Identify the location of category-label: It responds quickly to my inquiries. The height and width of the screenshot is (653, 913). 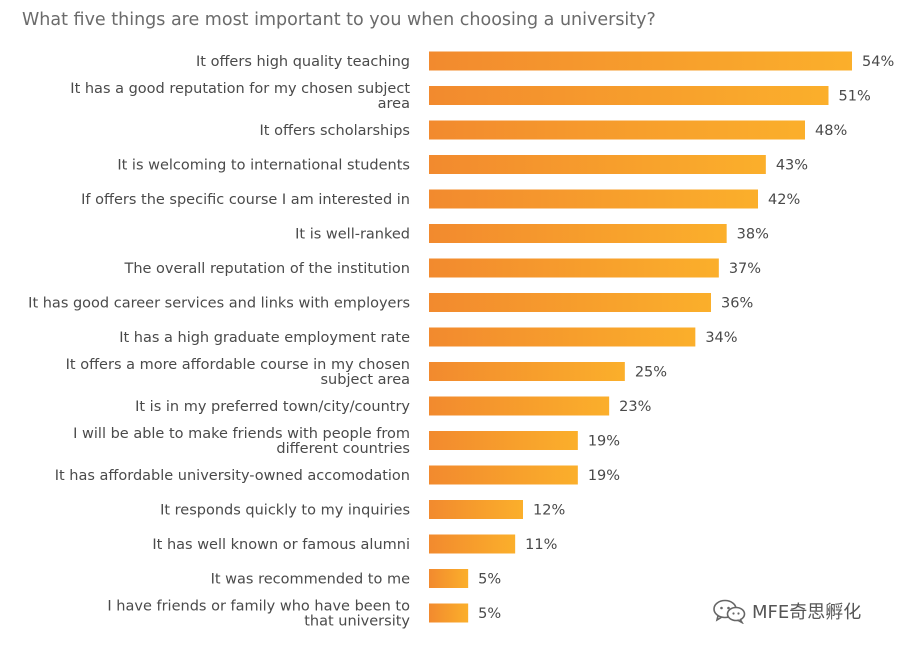
(285, 511).